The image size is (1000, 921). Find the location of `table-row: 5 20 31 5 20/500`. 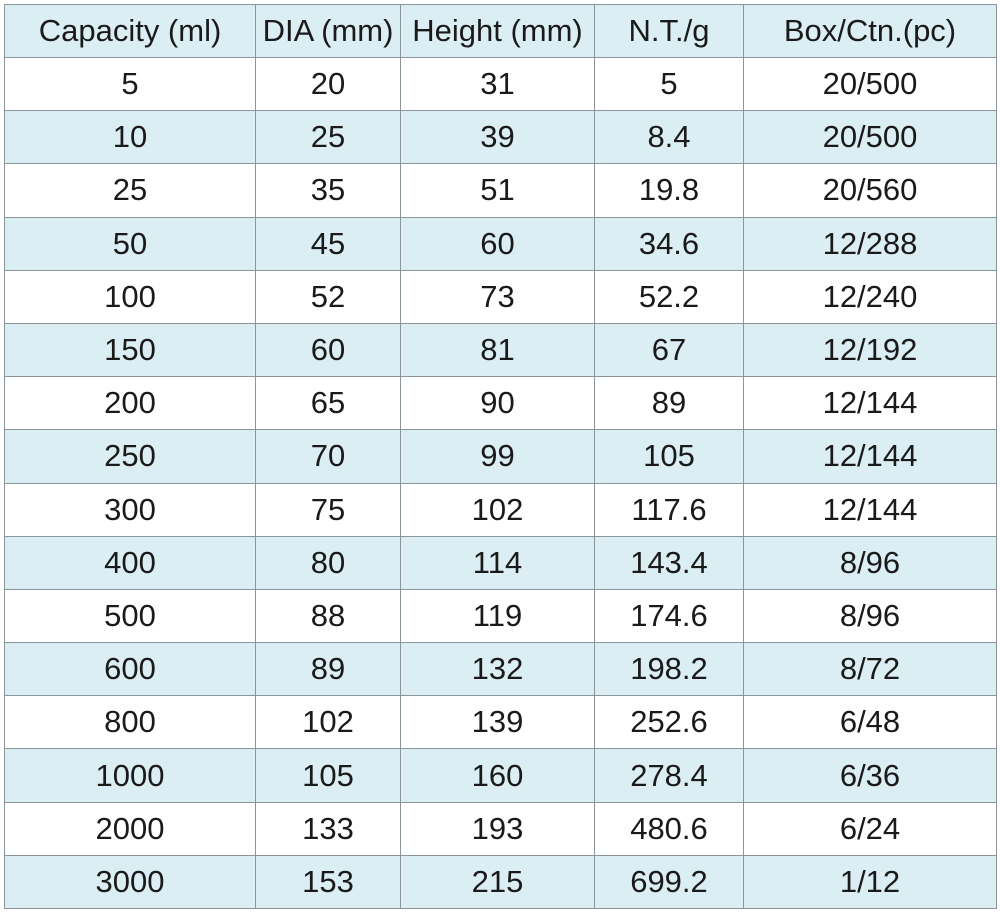

table-row: 5 20 31 5 20/500 is located at coordinates (500, 84).